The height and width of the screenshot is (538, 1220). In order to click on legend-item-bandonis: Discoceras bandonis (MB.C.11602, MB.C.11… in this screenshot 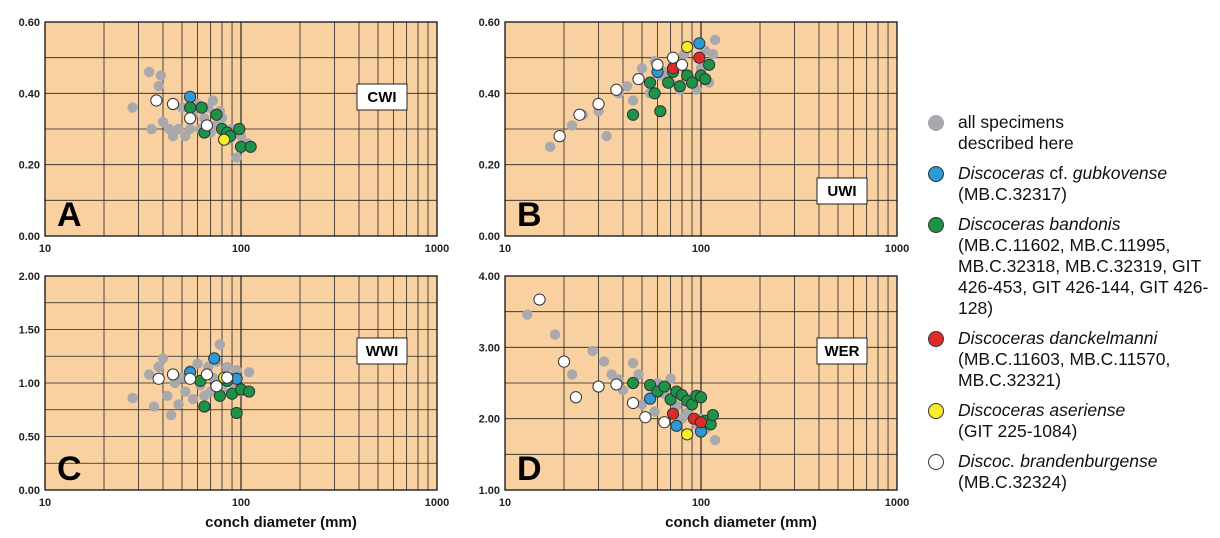, I will do `click(1073, 266)`.